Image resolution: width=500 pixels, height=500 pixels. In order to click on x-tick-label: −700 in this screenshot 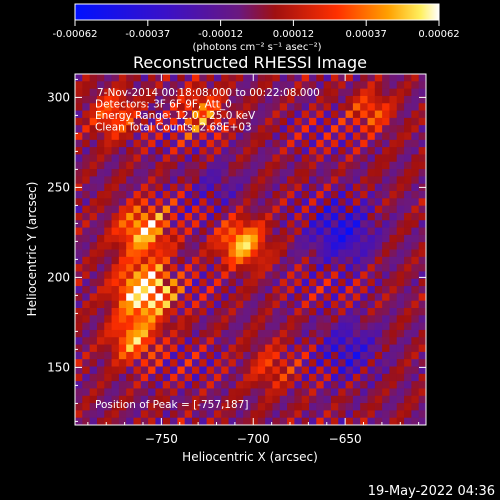, I will do `click(253, 439)`.